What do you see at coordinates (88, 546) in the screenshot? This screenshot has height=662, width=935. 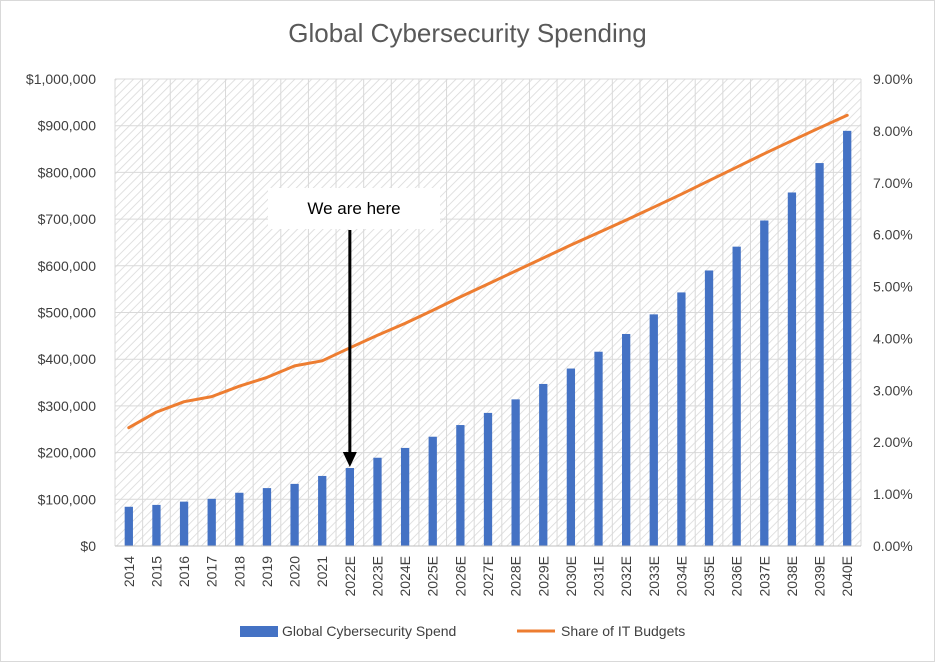 I see `y-left-tick-label: $0` at bounding box center [88, 546].